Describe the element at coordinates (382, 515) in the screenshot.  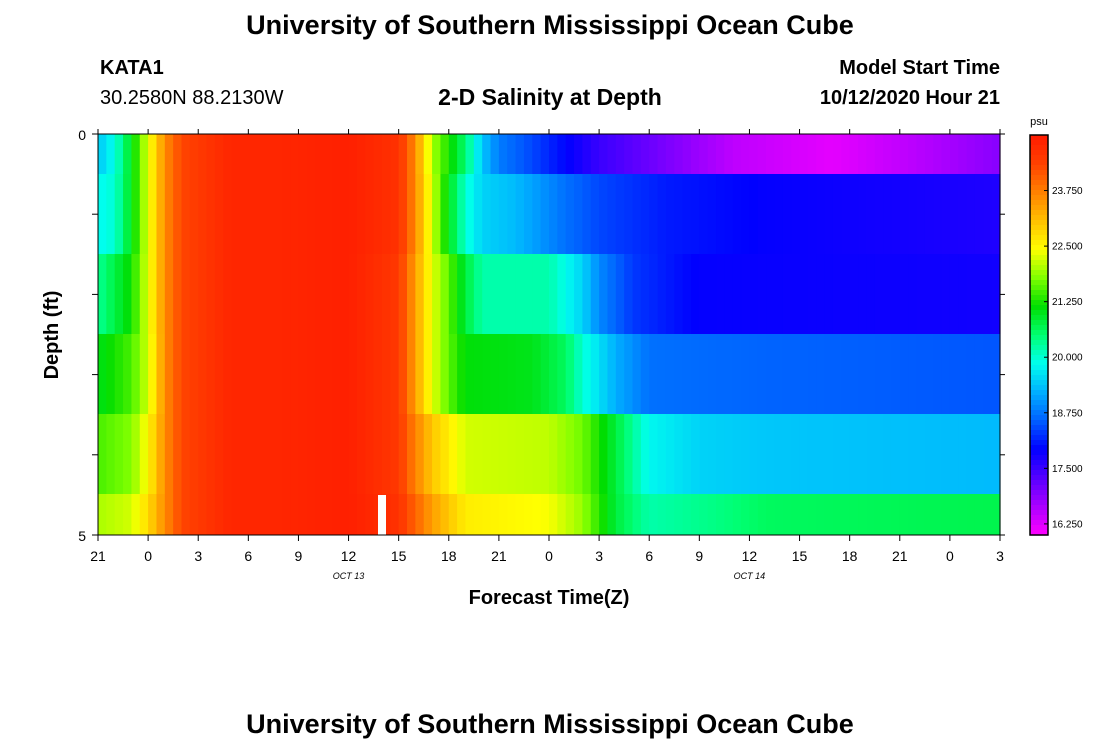
I see `current-time-marker` at that location.